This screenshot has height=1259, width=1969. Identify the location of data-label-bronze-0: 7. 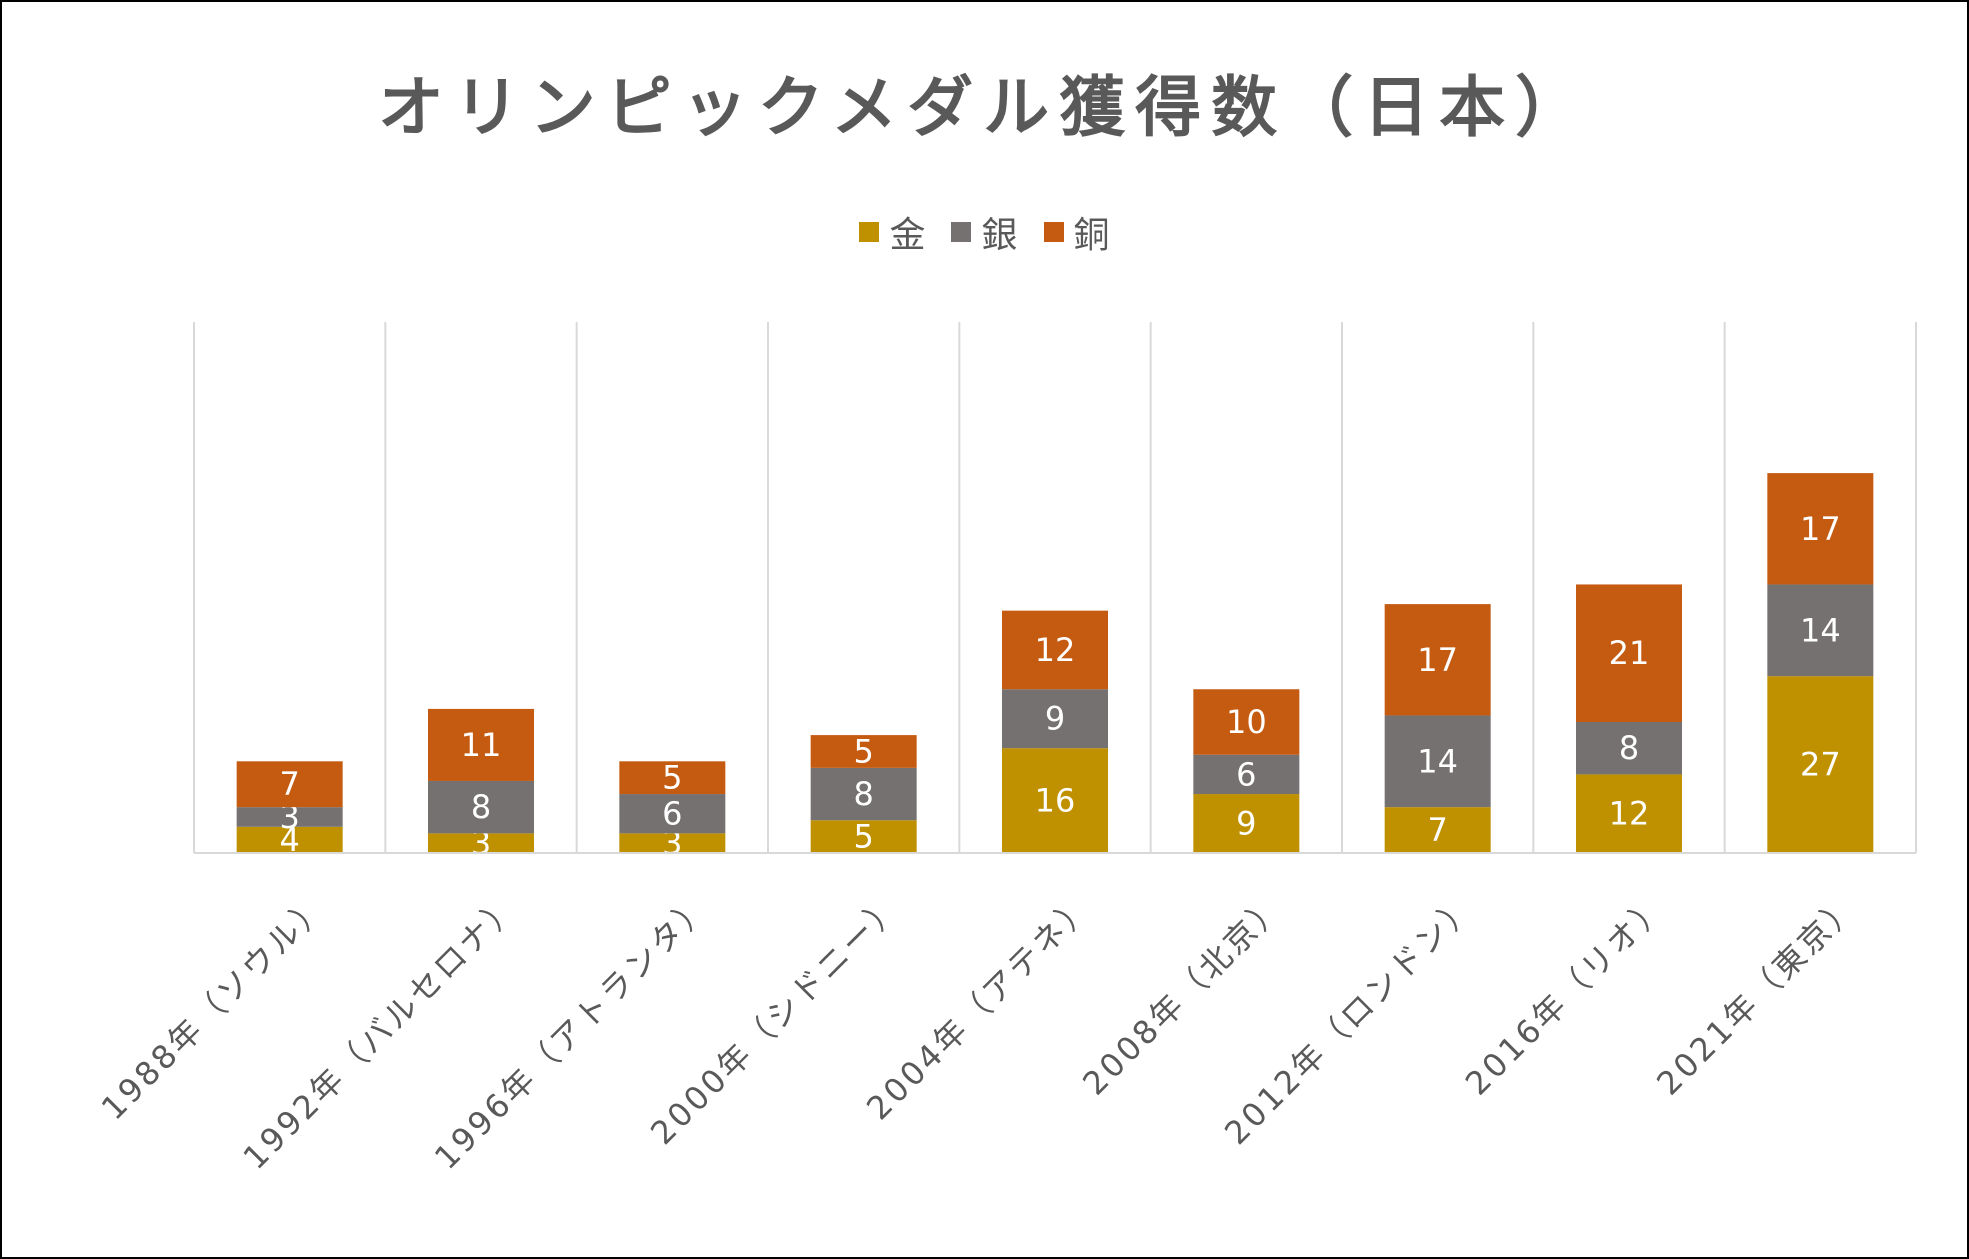
(289, 784).